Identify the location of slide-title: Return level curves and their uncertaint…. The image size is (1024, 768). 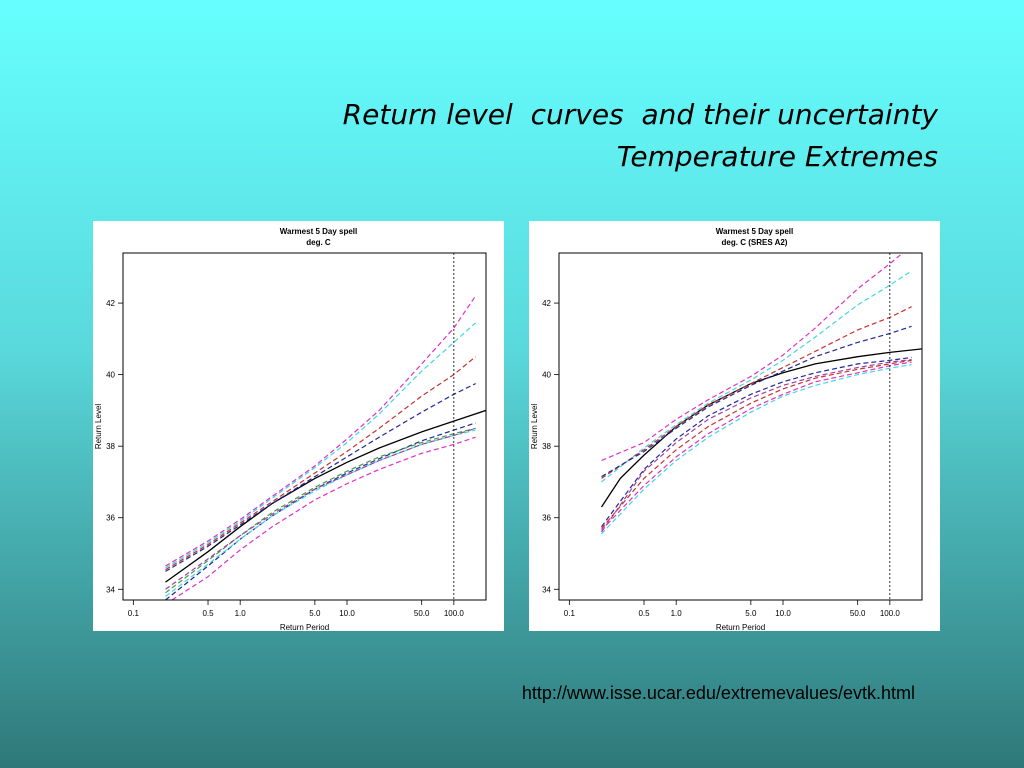
(640, 136).